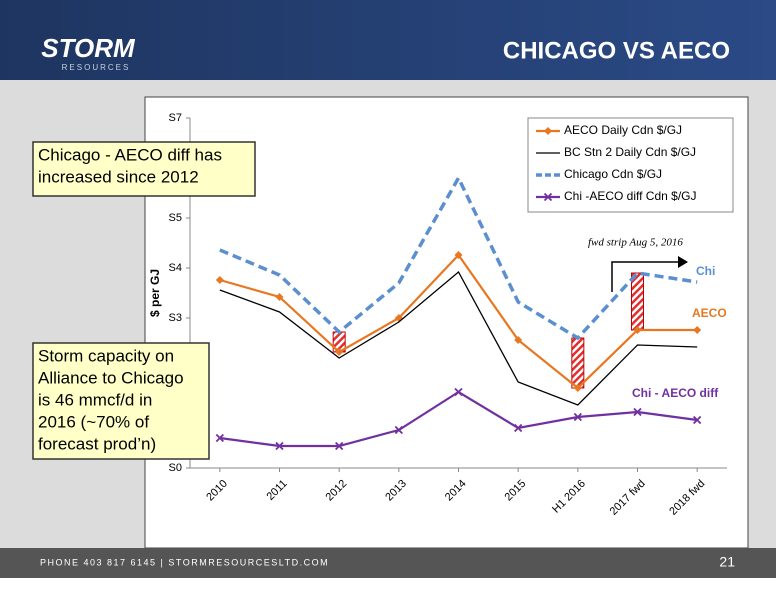 Image resolution: width=776 pixels, height=605 pixels. Describe the element at coordinates (645, 276) in the screenshot. I see `fwd-arrow` at that location.